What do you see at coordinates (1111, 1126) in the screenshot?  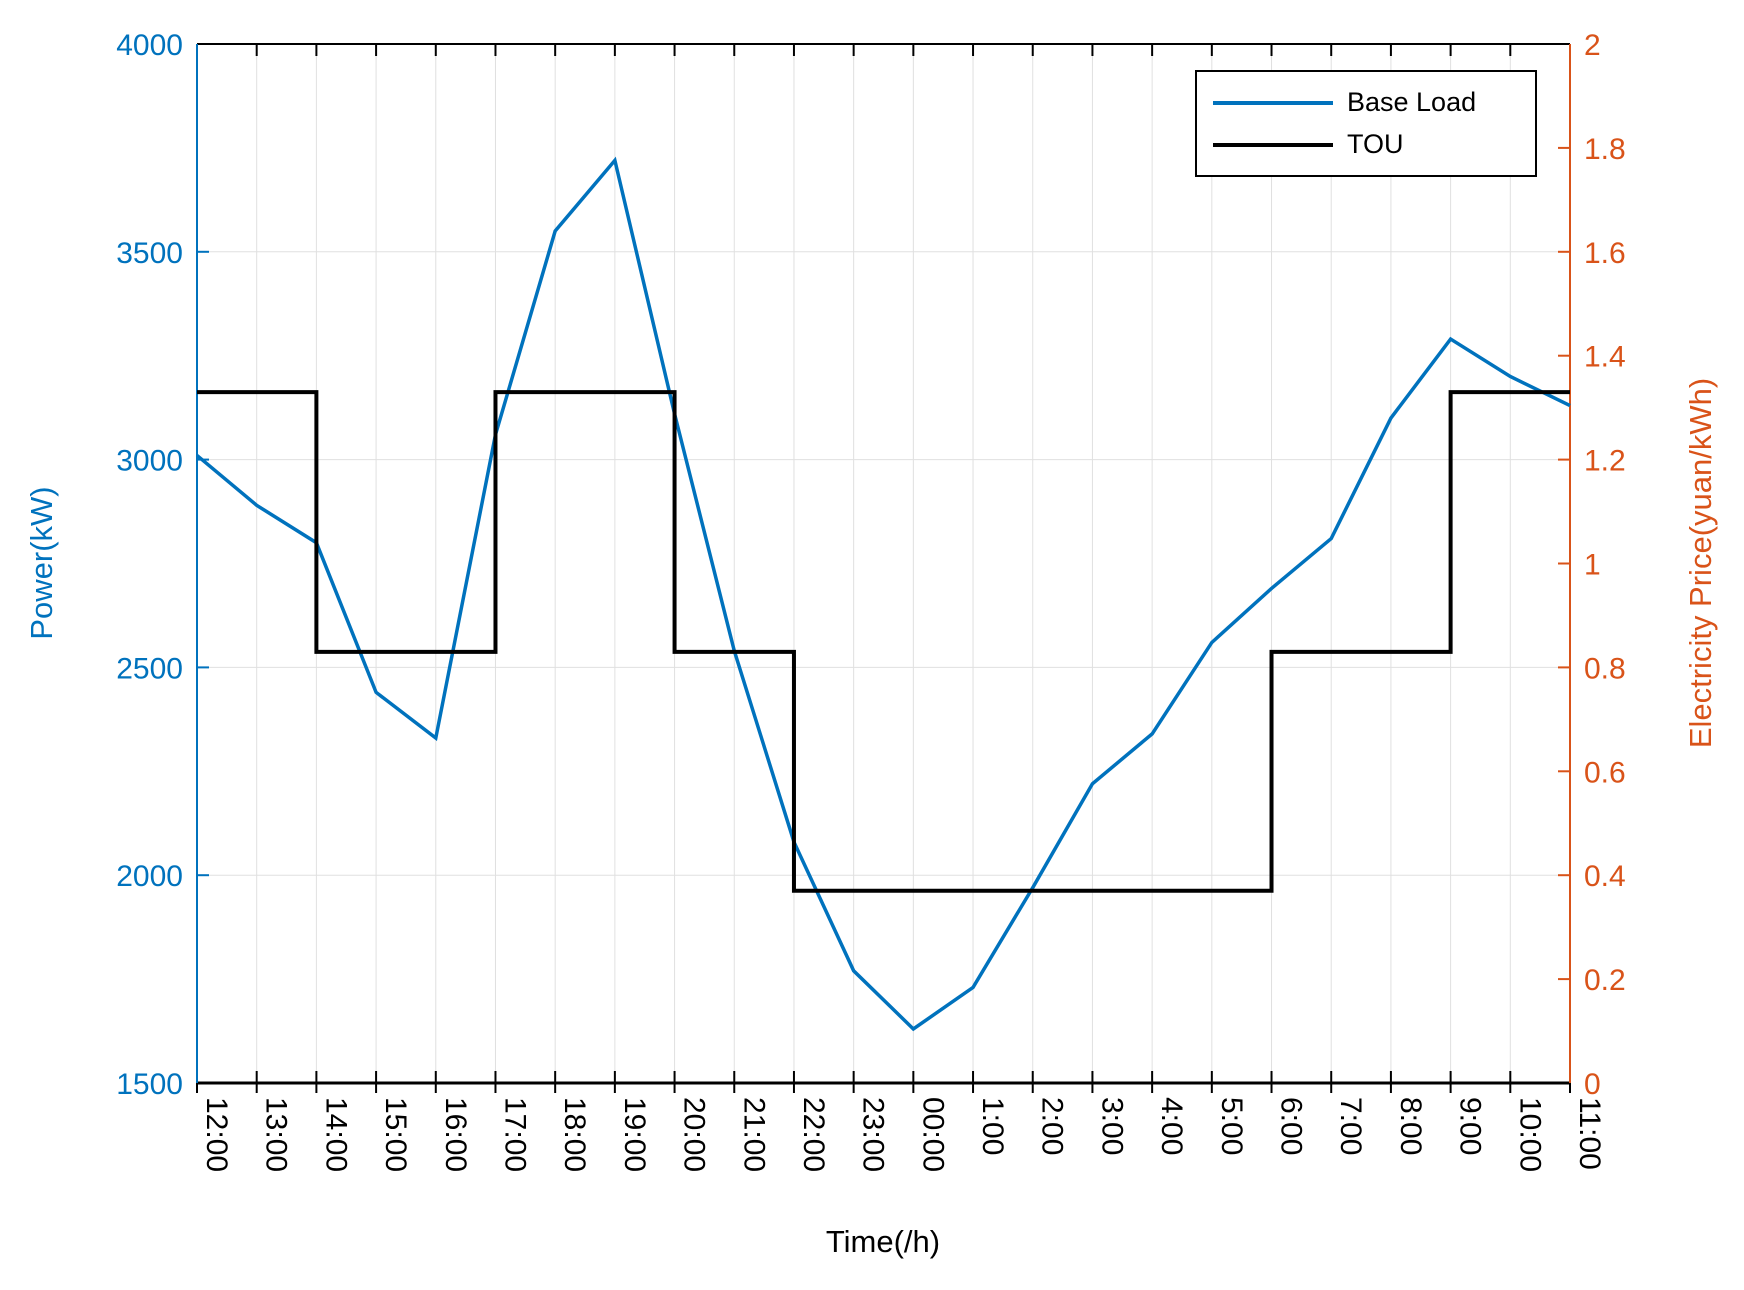 I see `x-tick-label: 3:00` at bounding box center [1111, 1126].